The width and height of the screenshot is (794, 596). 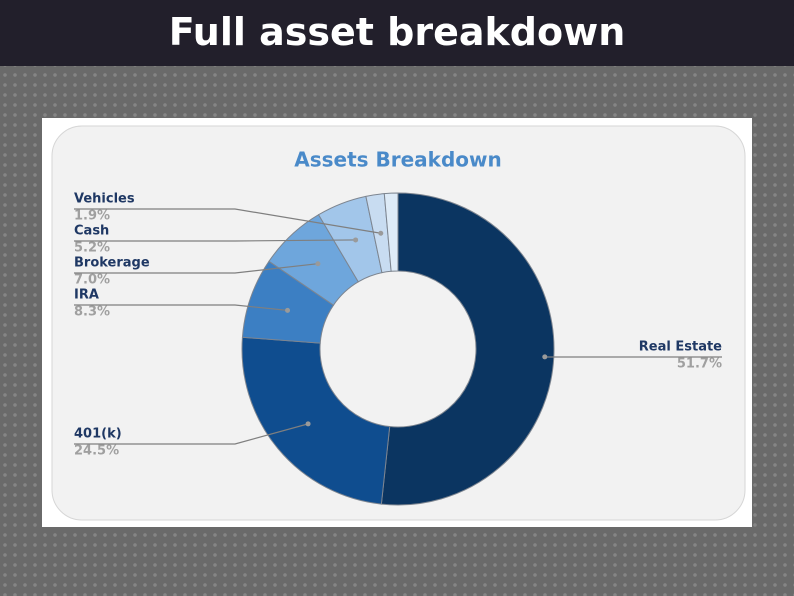 What do you see at coordinates (92, 312) in the screenshot?
I see `value-label: 8.3%` at bounding box center [92, 312].